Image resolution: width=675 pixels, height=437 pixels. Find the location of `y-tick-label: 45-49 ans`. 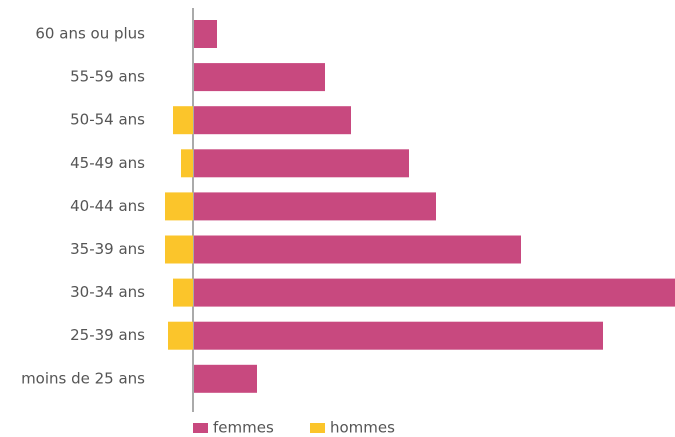

y-tick-label: 45-49 ans is located at coordinates (107, 163).